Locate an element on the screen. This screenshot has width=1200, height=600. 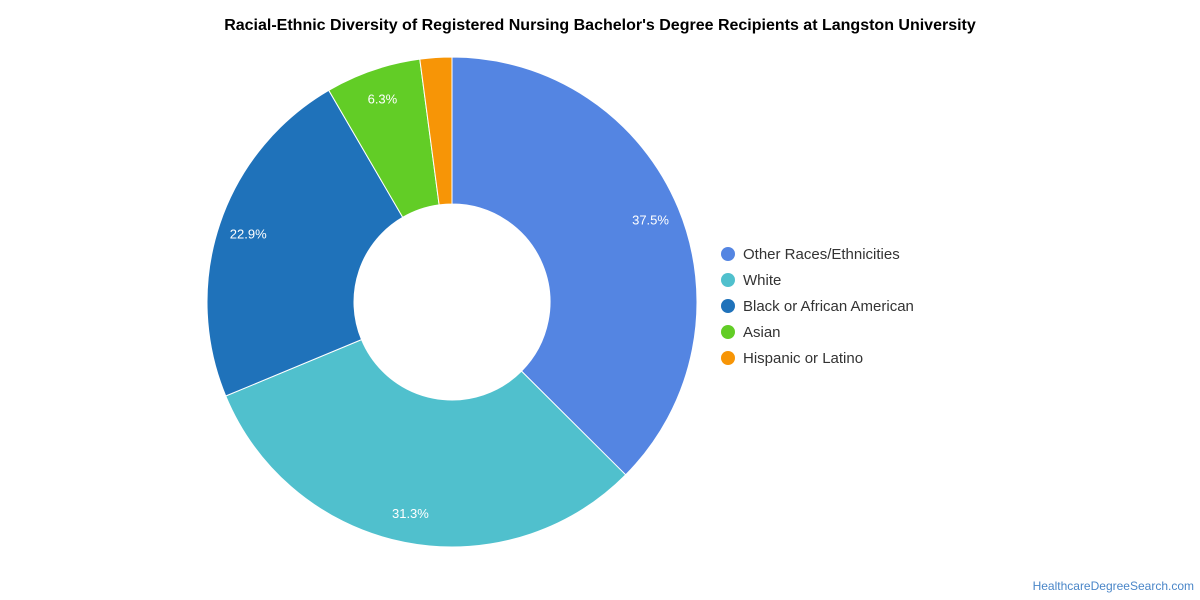
legend-item-0: Other Races/Ethnicities is located at coordinates (817, 254).